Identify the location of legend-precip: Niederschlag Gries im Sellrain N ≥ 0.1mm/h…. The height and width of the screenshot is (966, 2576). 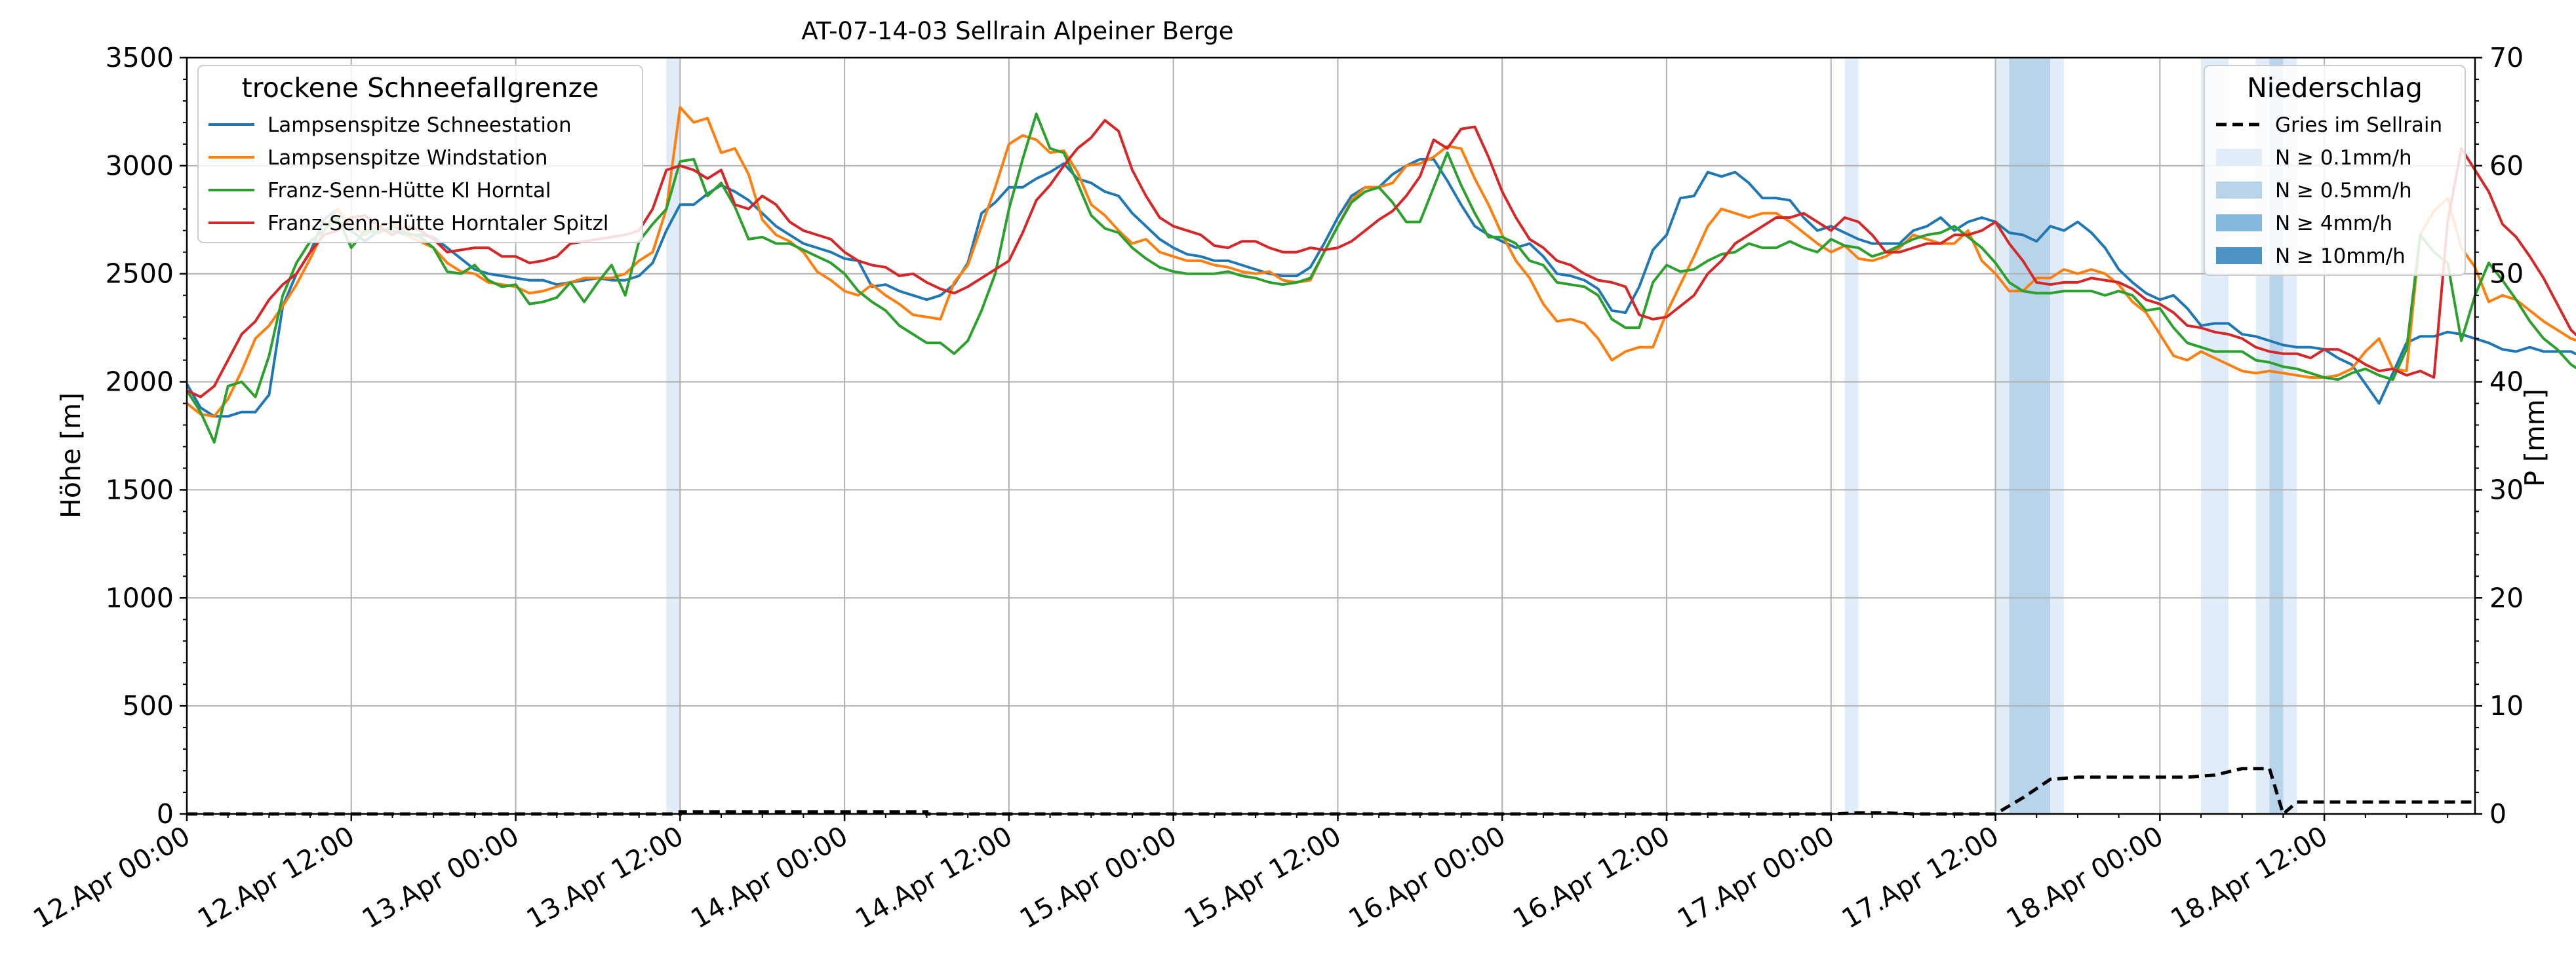
(2335, 170).